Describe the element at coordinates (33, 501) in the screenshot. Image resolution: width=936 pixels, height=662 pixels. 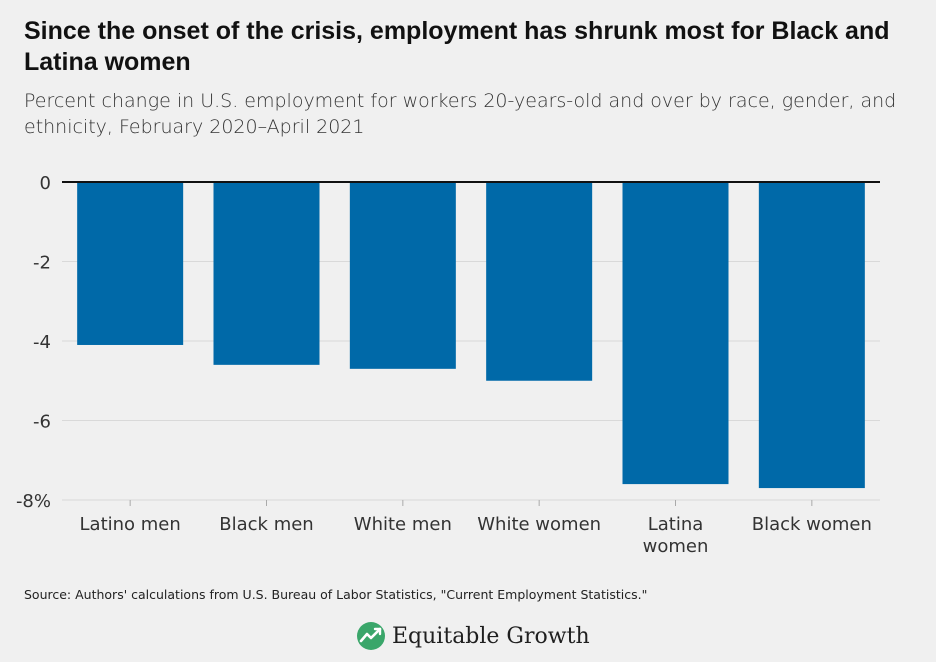
I see `y-tick-label: -8%` at that location.